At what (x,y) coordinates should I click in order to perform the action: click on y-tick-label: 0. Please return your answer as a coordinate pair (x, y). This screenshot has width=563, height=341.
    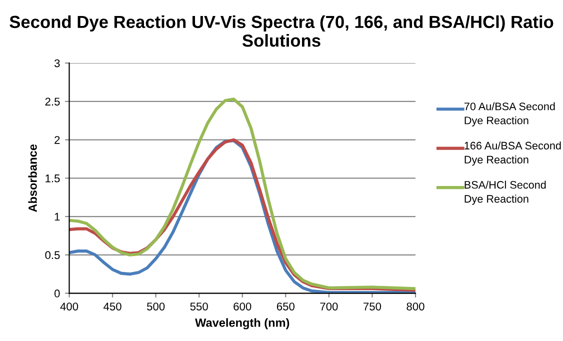
    Looking at the image, I should click on (57, 294).